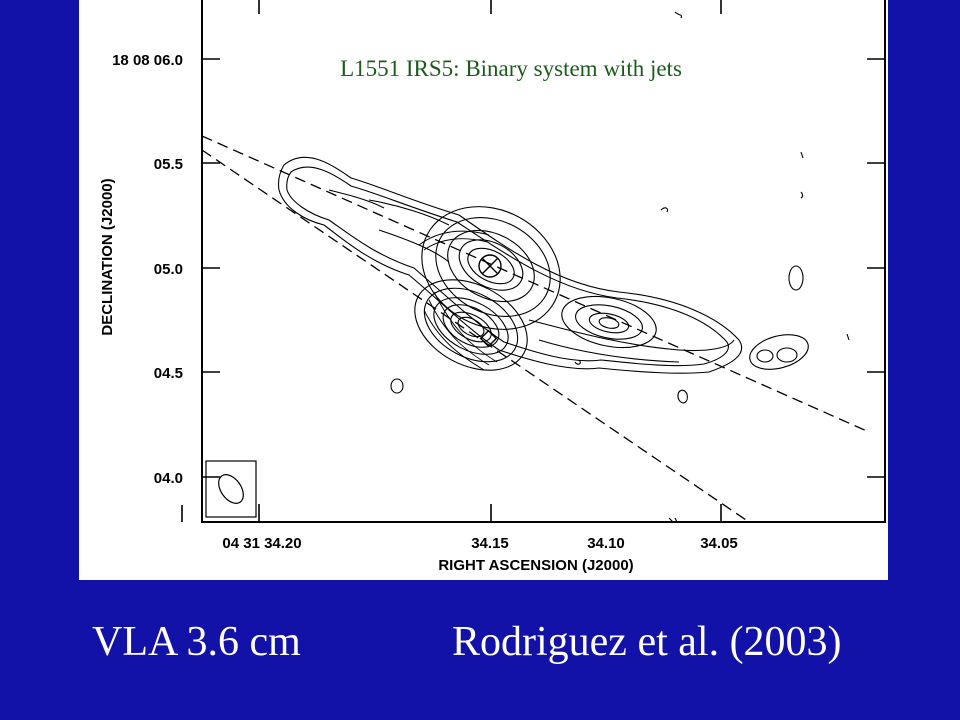 The width and height of the screenshot is (960, 720). What do you see at coordinates (168, 478) in the screenshot?
I see `y-tick-label: 04.0` at bounding box center [168, 478].